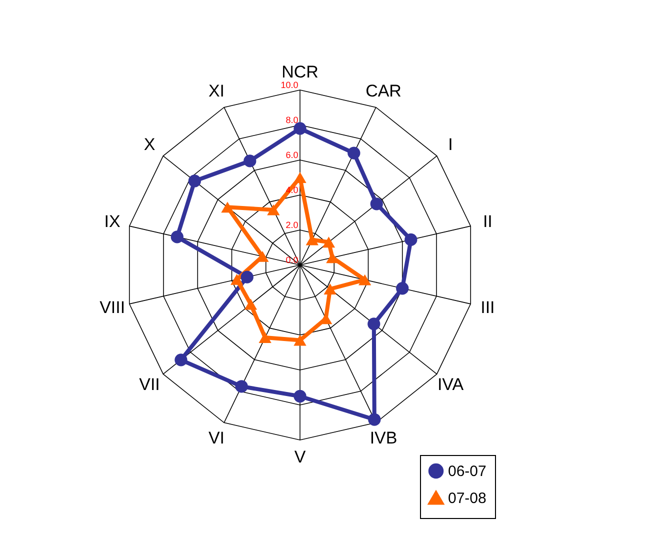  I want to click on spoke-label: V, so click(300, 457).